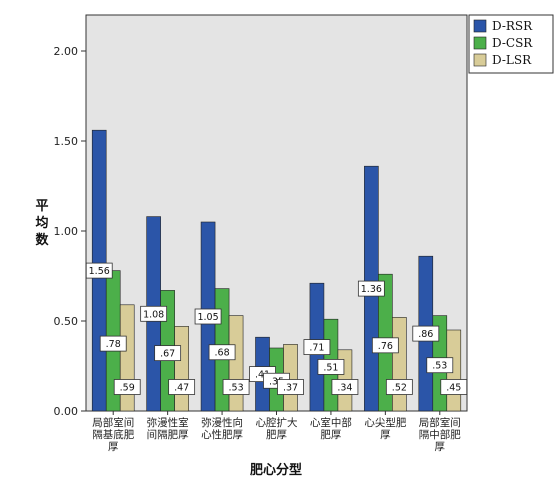 The width and height of the screenshot is (559, 484). I want to click on data-label-d-lsr-3: .53, so click(236, 387).